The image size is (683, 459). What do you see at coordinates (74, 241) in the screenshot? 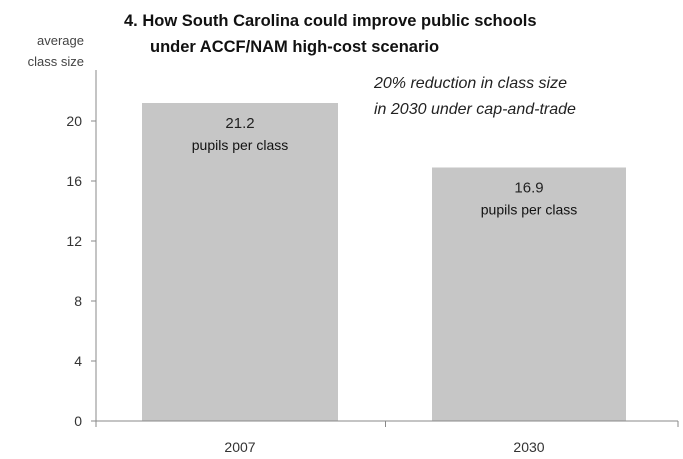
I see `y-tick-label-12: 12` at bounding box center [74, 241].